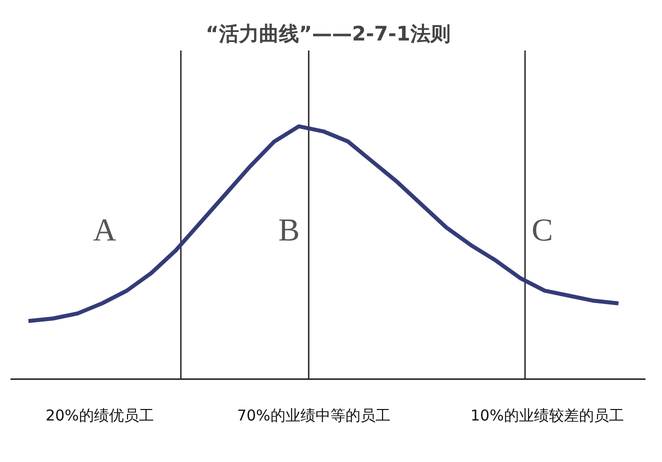 Image resolution: width=662 pixels, height=462 pixels. Describe the element at coordinates (104, 230) in the screenshot. I see `annotation: A` at that location.